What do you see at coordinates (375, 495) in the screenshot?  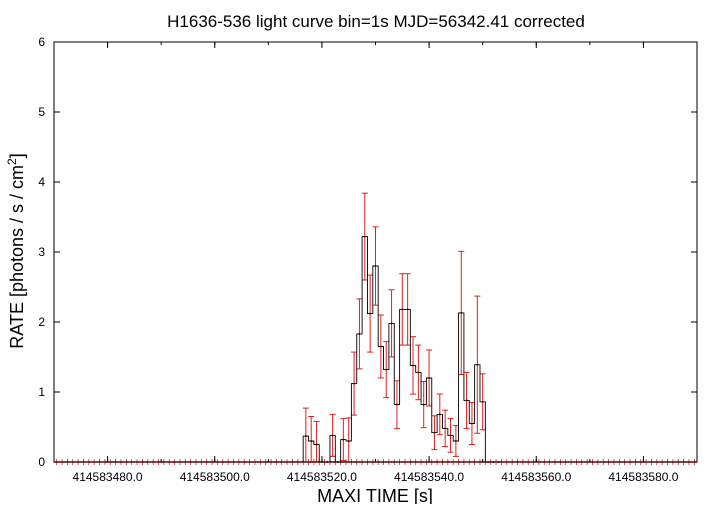 I see `x-axis-title: MAXI TIME [s]` at bounding box center [375, 495].